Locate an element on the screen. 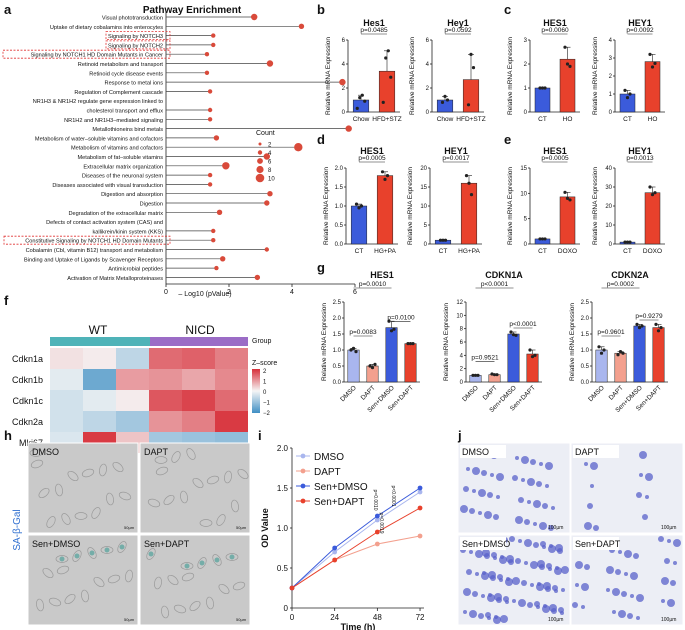 Image resolution: width=685 pixels, height=630 pixels. scale-bar-label: 100µm is located at coordinates (555, 528).